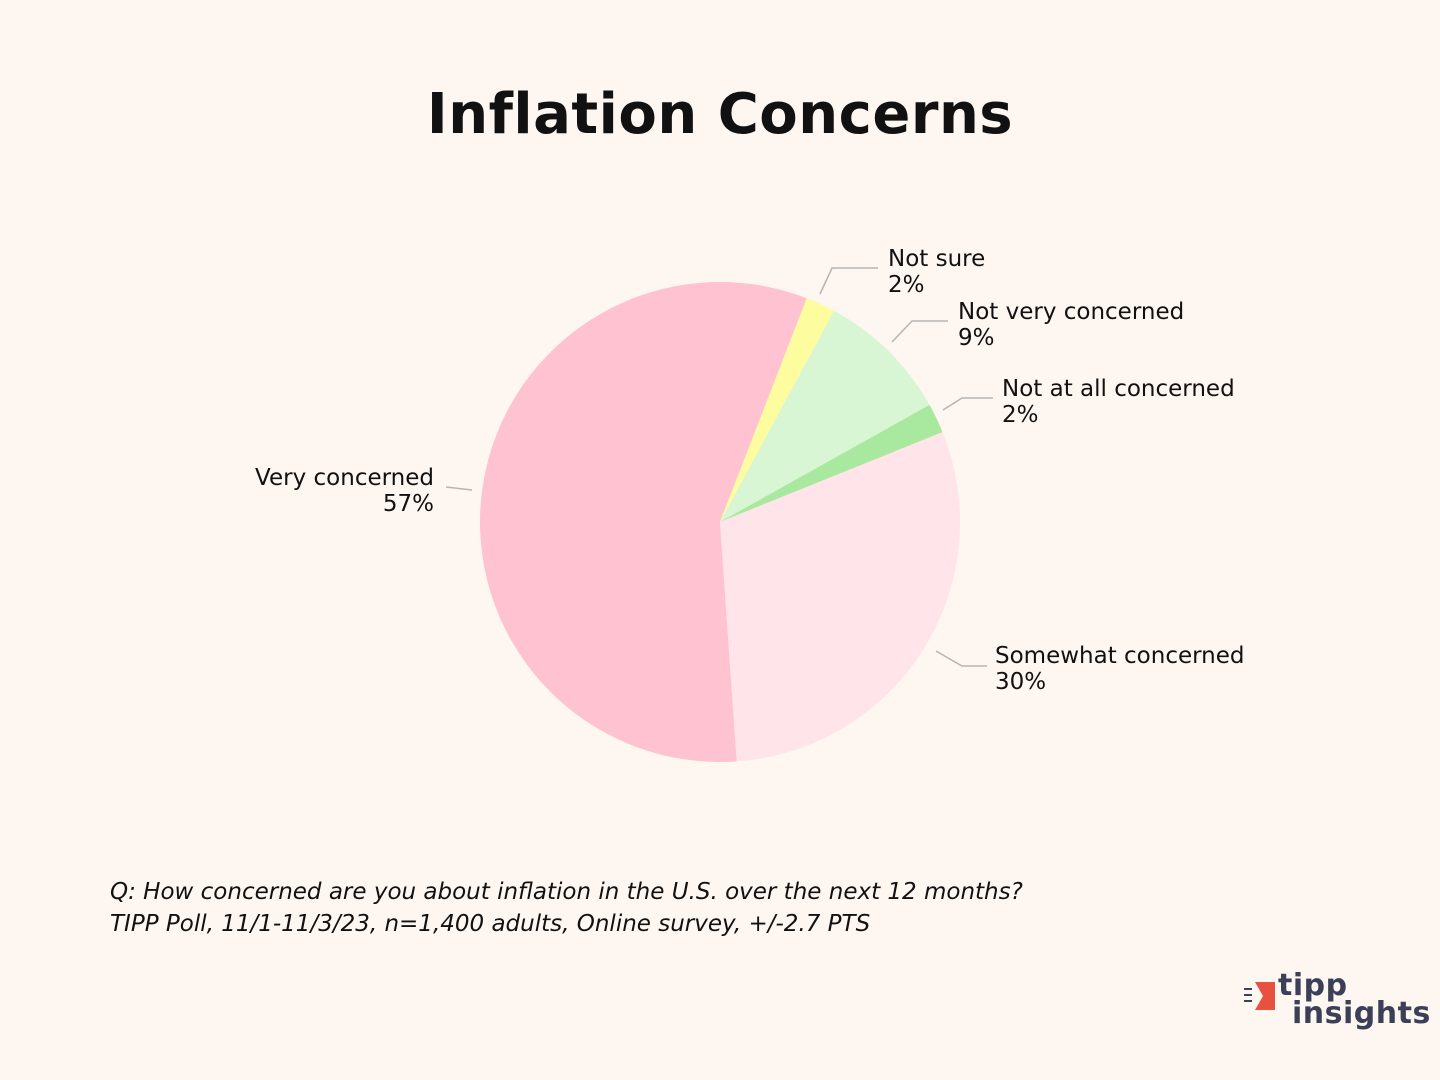 The width and height of the screenshot is (1440, 1080). I want to click on tipp-insights-logo: tipp insights, so click(1337, 1003).